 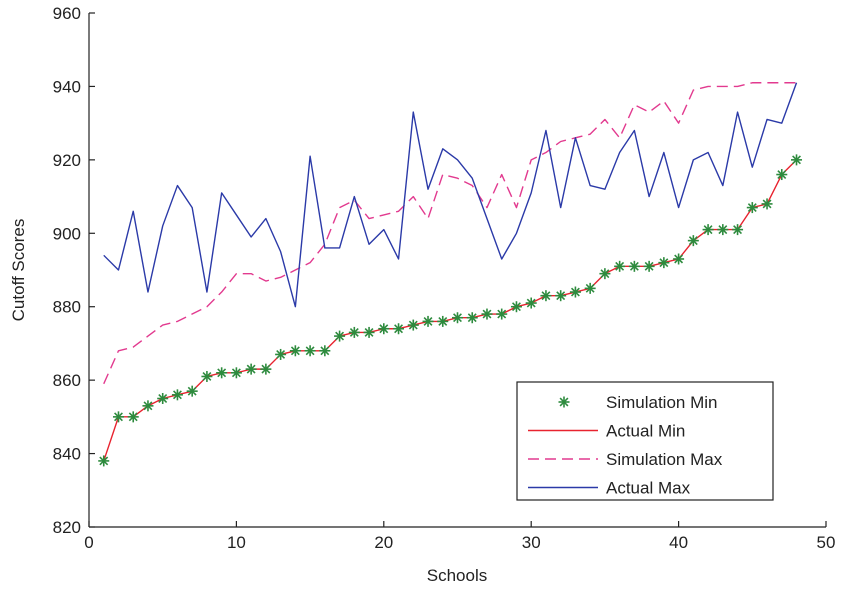 I want to click on legend-label-simulation-max: Simulation Max, so click(x=664, y=459).